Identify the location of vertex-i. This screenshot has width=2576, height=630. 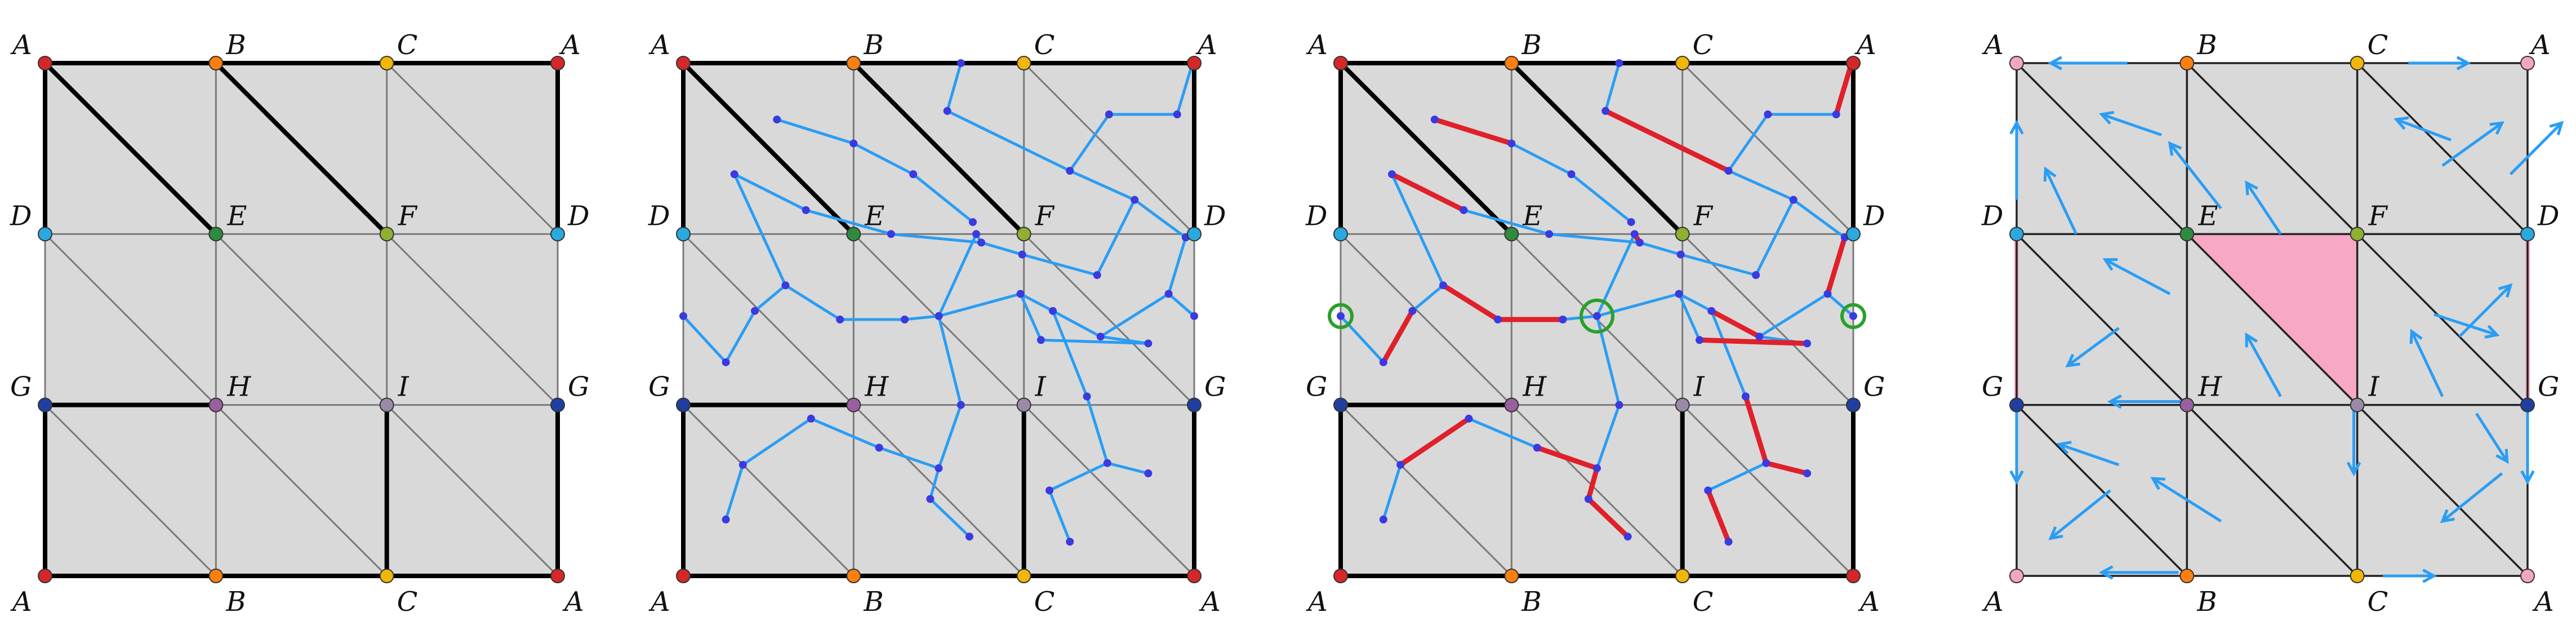
(1023, 405).